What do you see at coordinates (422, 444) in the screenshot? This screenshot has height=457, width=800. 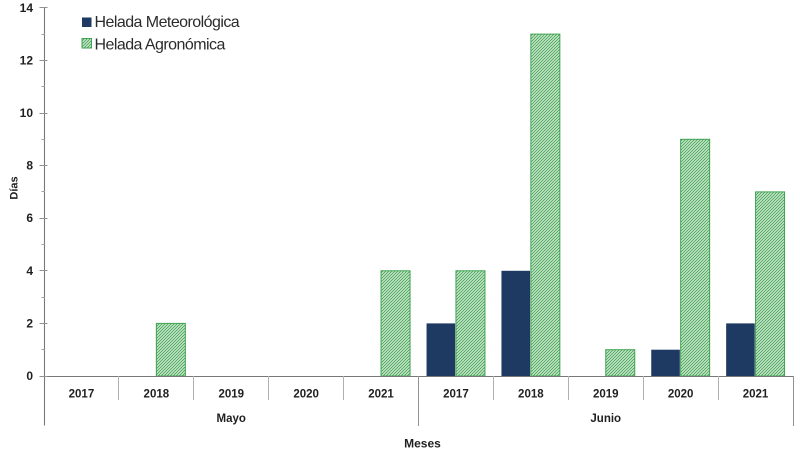 I see `svg-text: Meses` at bounding box center [422, 444].